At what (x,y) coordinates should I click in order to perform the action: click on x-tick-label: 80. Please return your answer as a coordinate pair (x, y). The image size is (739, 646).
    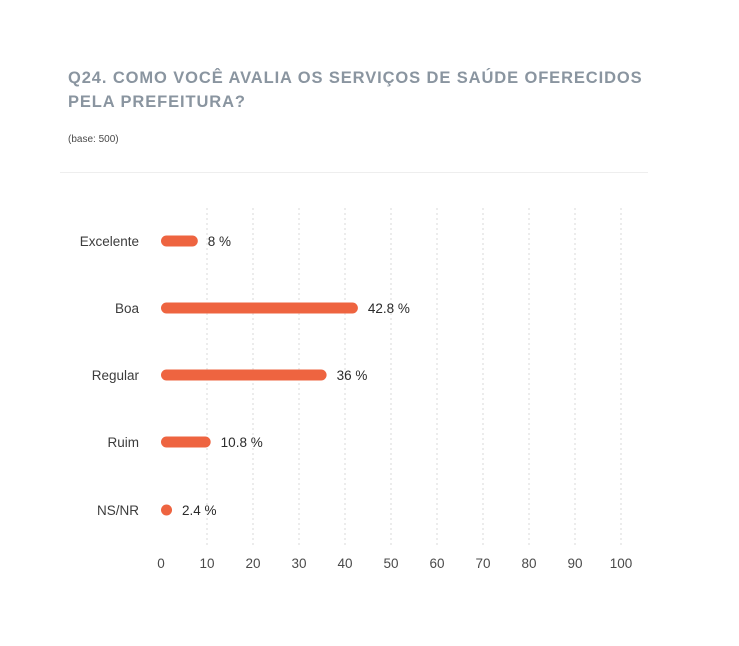
    Looking at the image, I should click on (528, 563).